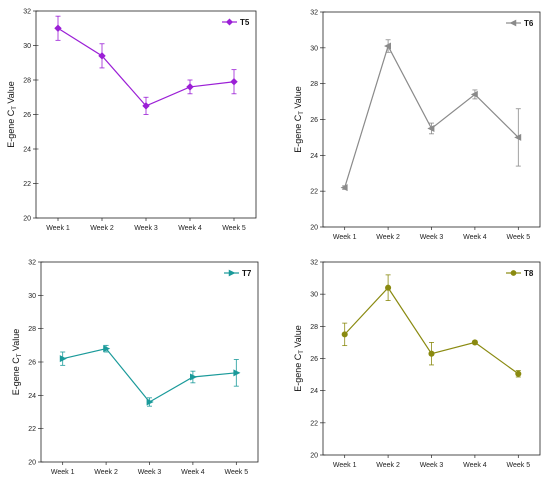 The width and height of the screenshot is (550, 481). I want to click on series-line-t5, so click(146, 67).